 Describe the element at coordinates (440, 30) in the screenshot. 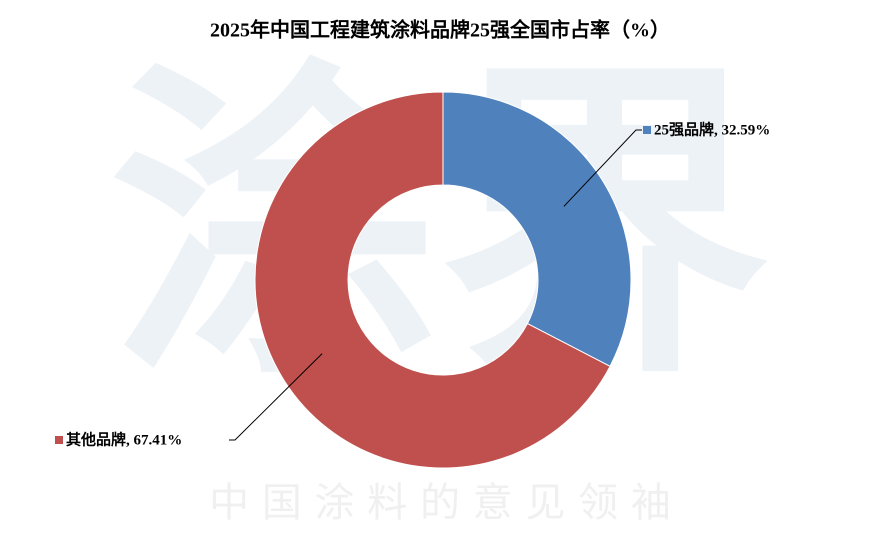

I see `chart-title: 2025年中国工程建筑涂料品牌25强全国市占率（%）` at that location.